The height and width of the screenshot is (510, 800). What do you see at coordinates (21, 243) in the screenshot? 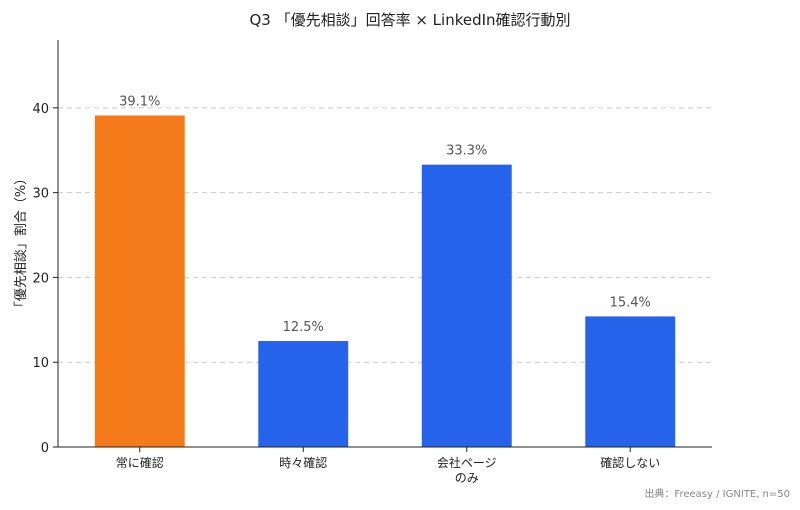
I see `y-axis-label: 「優先相談」割合（%）` at bounding box center [21, 243].